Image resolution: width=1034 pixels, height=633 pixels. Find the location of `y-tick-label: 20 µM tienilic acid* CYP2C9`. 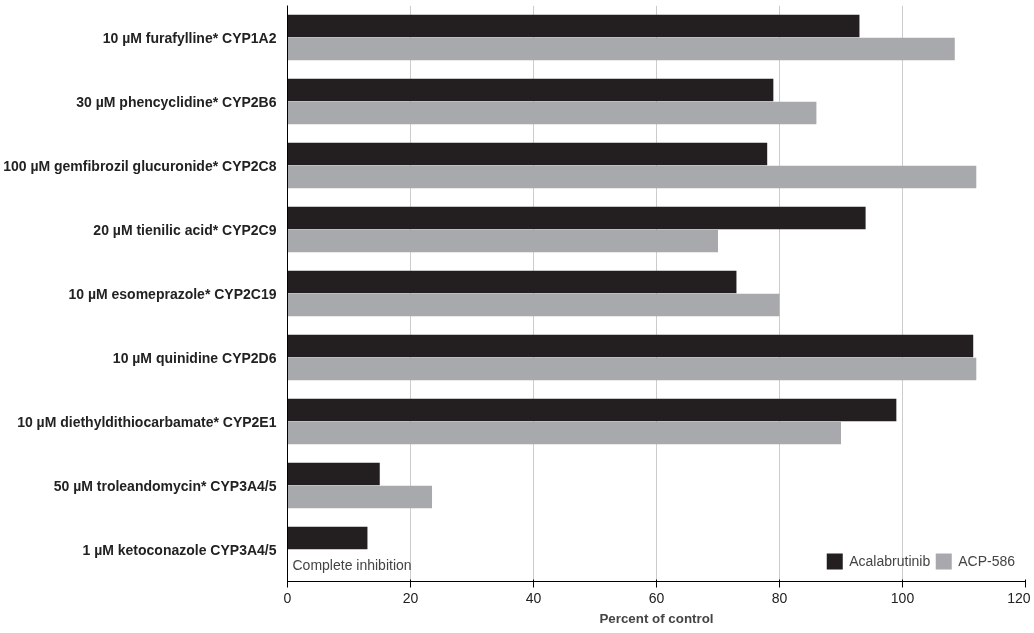

y-tick-label: 20 µM tienilic acid* CYP2C9 is located at coordinates (185, 229).